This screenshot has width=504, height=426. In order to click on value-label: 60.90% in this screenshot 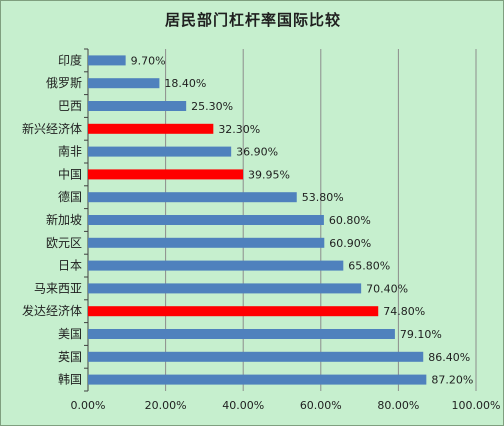, I will do `click(350, 243)`.